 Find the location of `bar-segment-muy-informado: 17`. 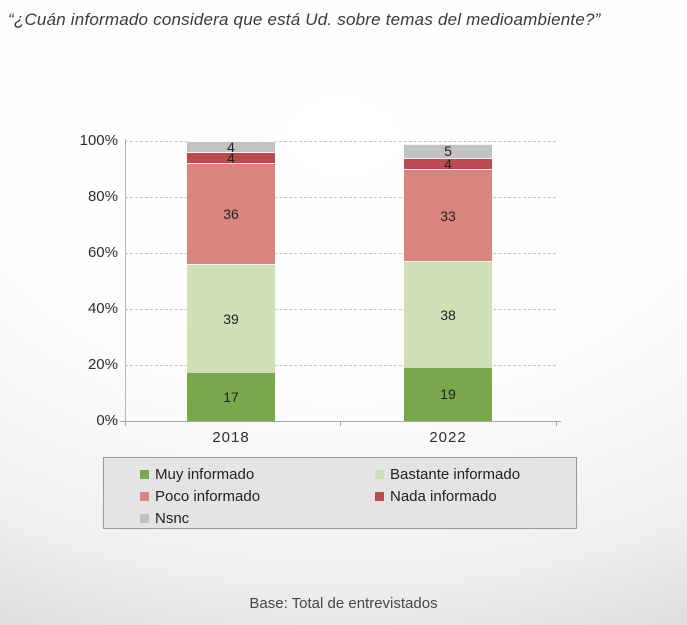

bar-segment-muy-informado: 17 is located at coordinates (231, 397).